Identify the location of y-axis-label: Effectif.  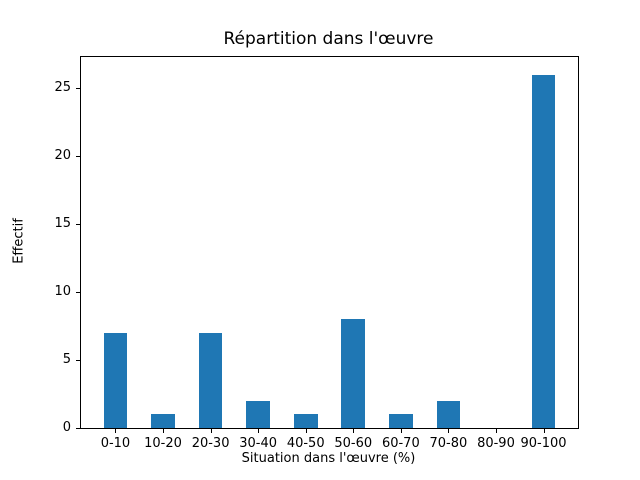
(19, 241).